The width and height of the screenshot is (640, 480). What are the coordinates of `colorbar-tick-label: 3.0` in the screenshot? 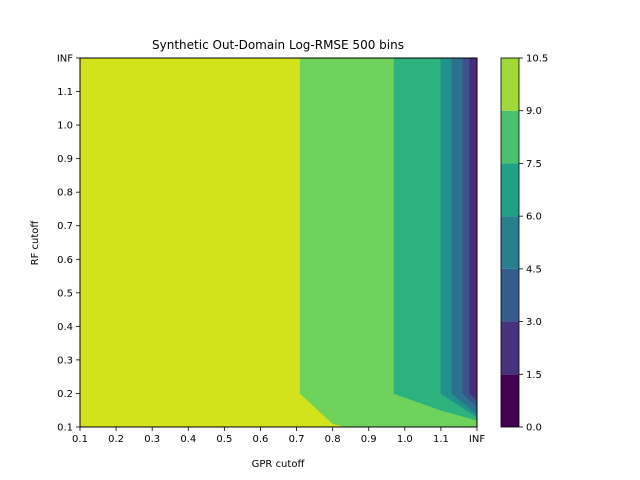 It's located at (534, 322).